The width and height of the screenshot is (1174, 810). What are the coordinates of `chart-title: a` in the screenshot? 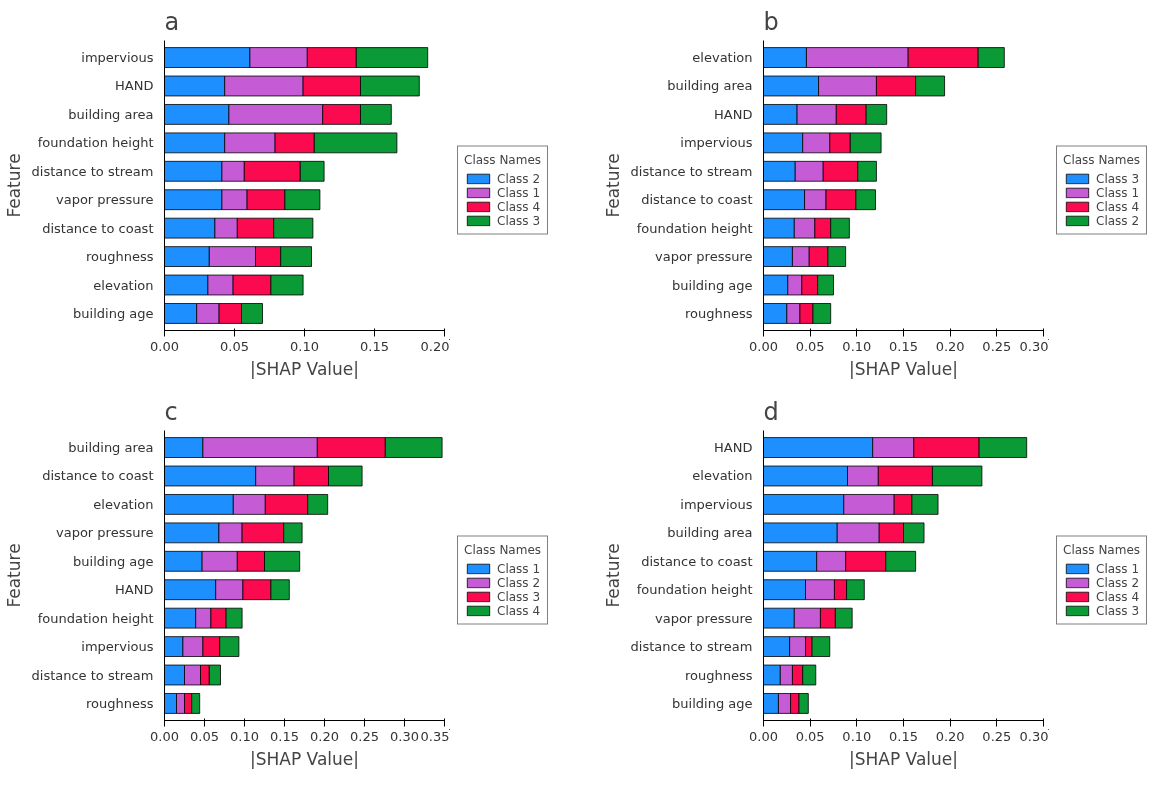 It's located at (172, 21).